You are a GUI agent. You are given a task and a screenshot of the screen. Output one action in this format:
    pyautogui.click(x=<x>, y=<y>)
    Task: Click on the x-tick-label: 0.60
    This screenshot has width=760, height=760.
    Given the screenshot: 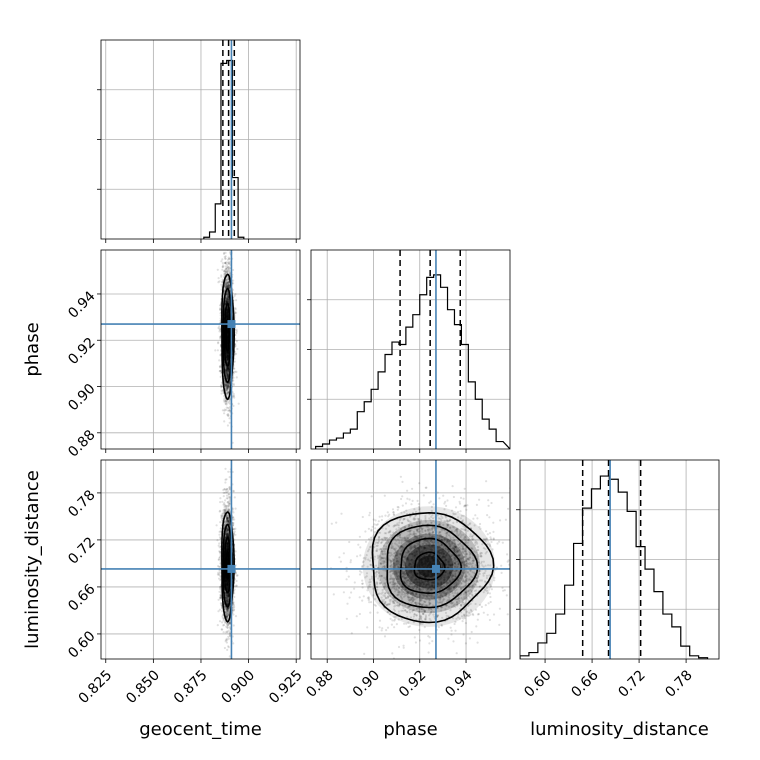 What is the action you would take?
    pyautogui.click(x=537, y=683)
    